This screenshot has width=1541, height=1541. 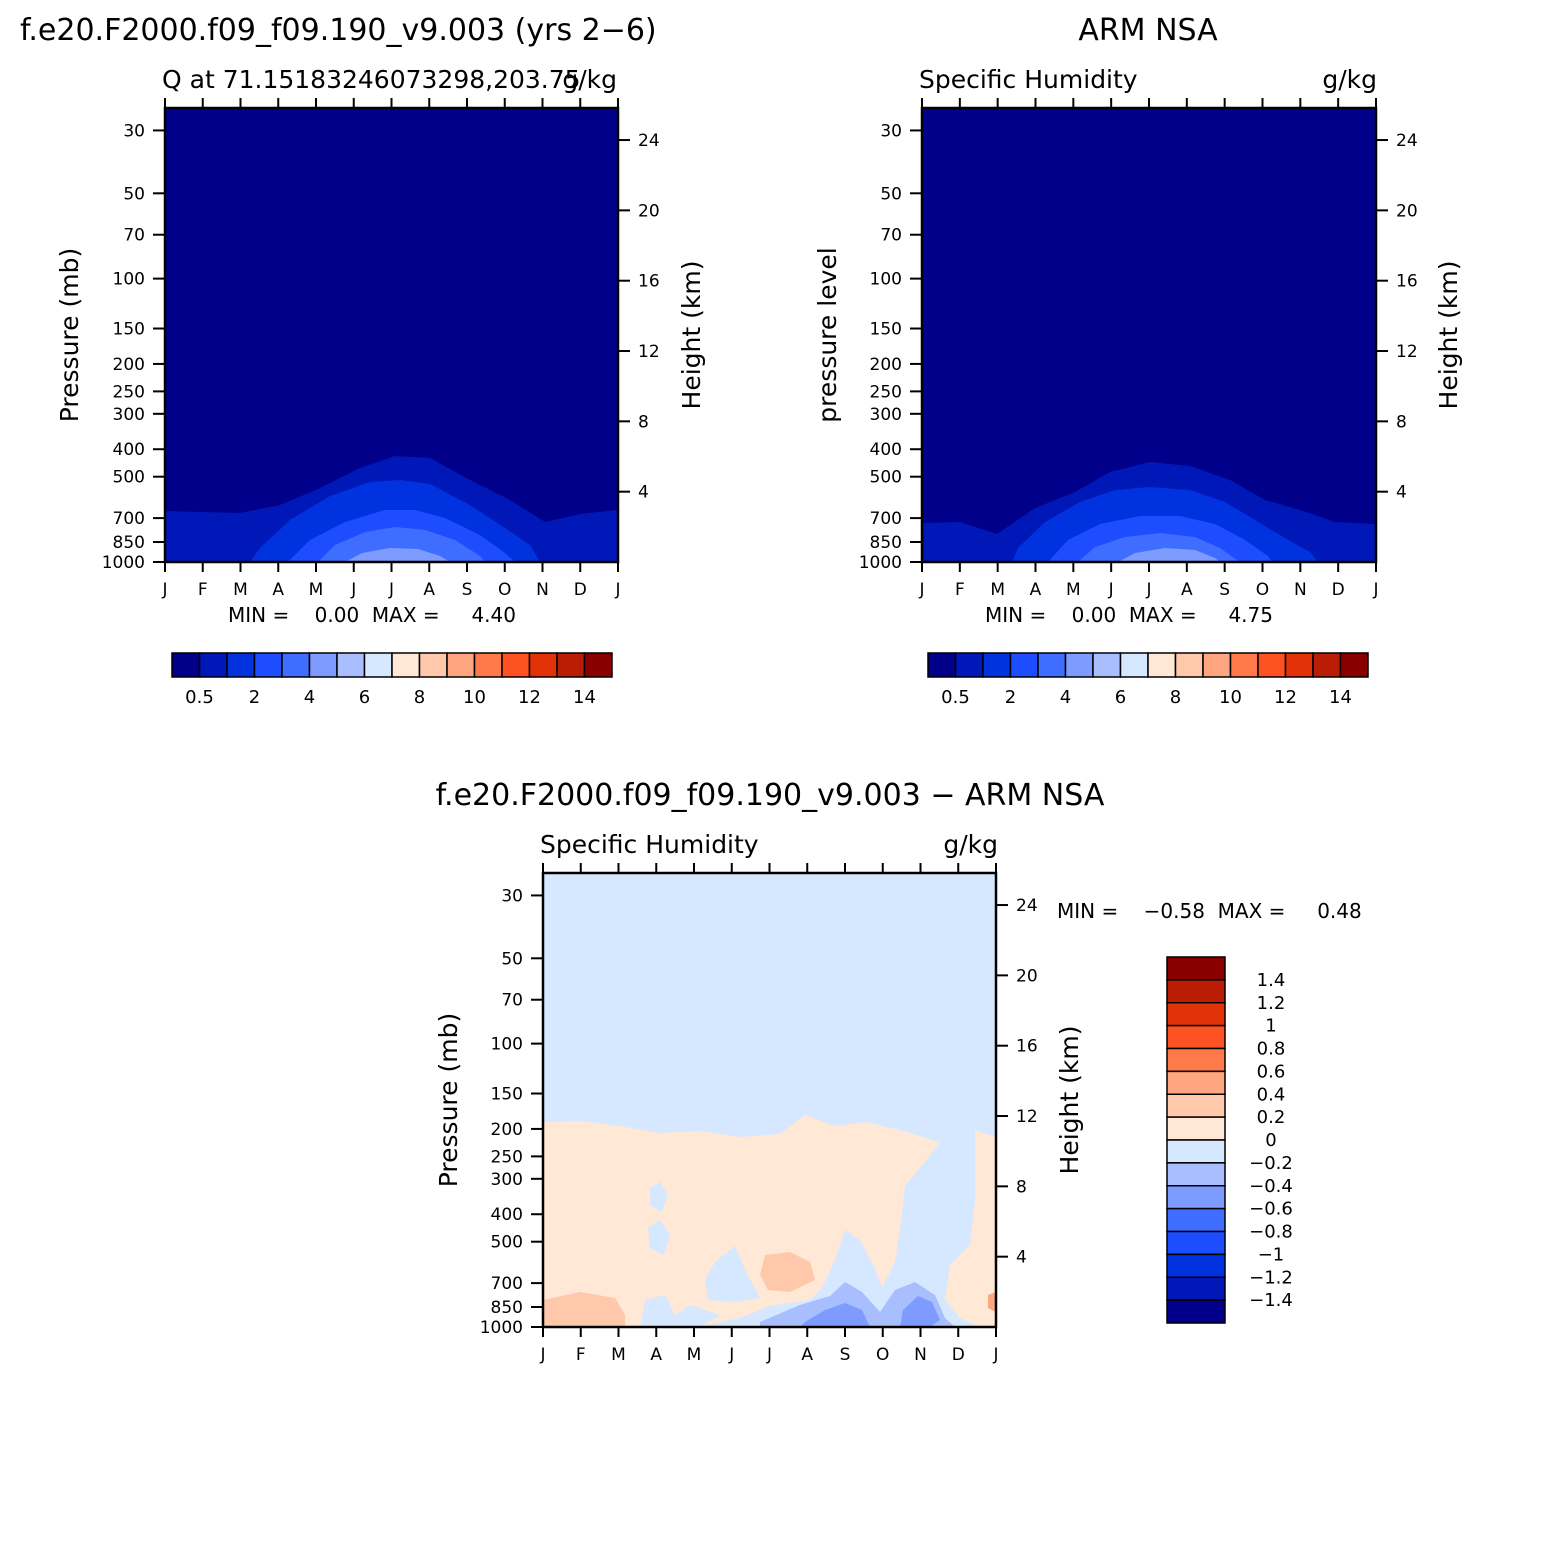 What do you see at coordinates (770, 795) in the screenshot?
I see `panel-diff-title: f.e20.F2000.f09_f09.190_v9.003 − ARM NSA` at bounding box center [770, 795].